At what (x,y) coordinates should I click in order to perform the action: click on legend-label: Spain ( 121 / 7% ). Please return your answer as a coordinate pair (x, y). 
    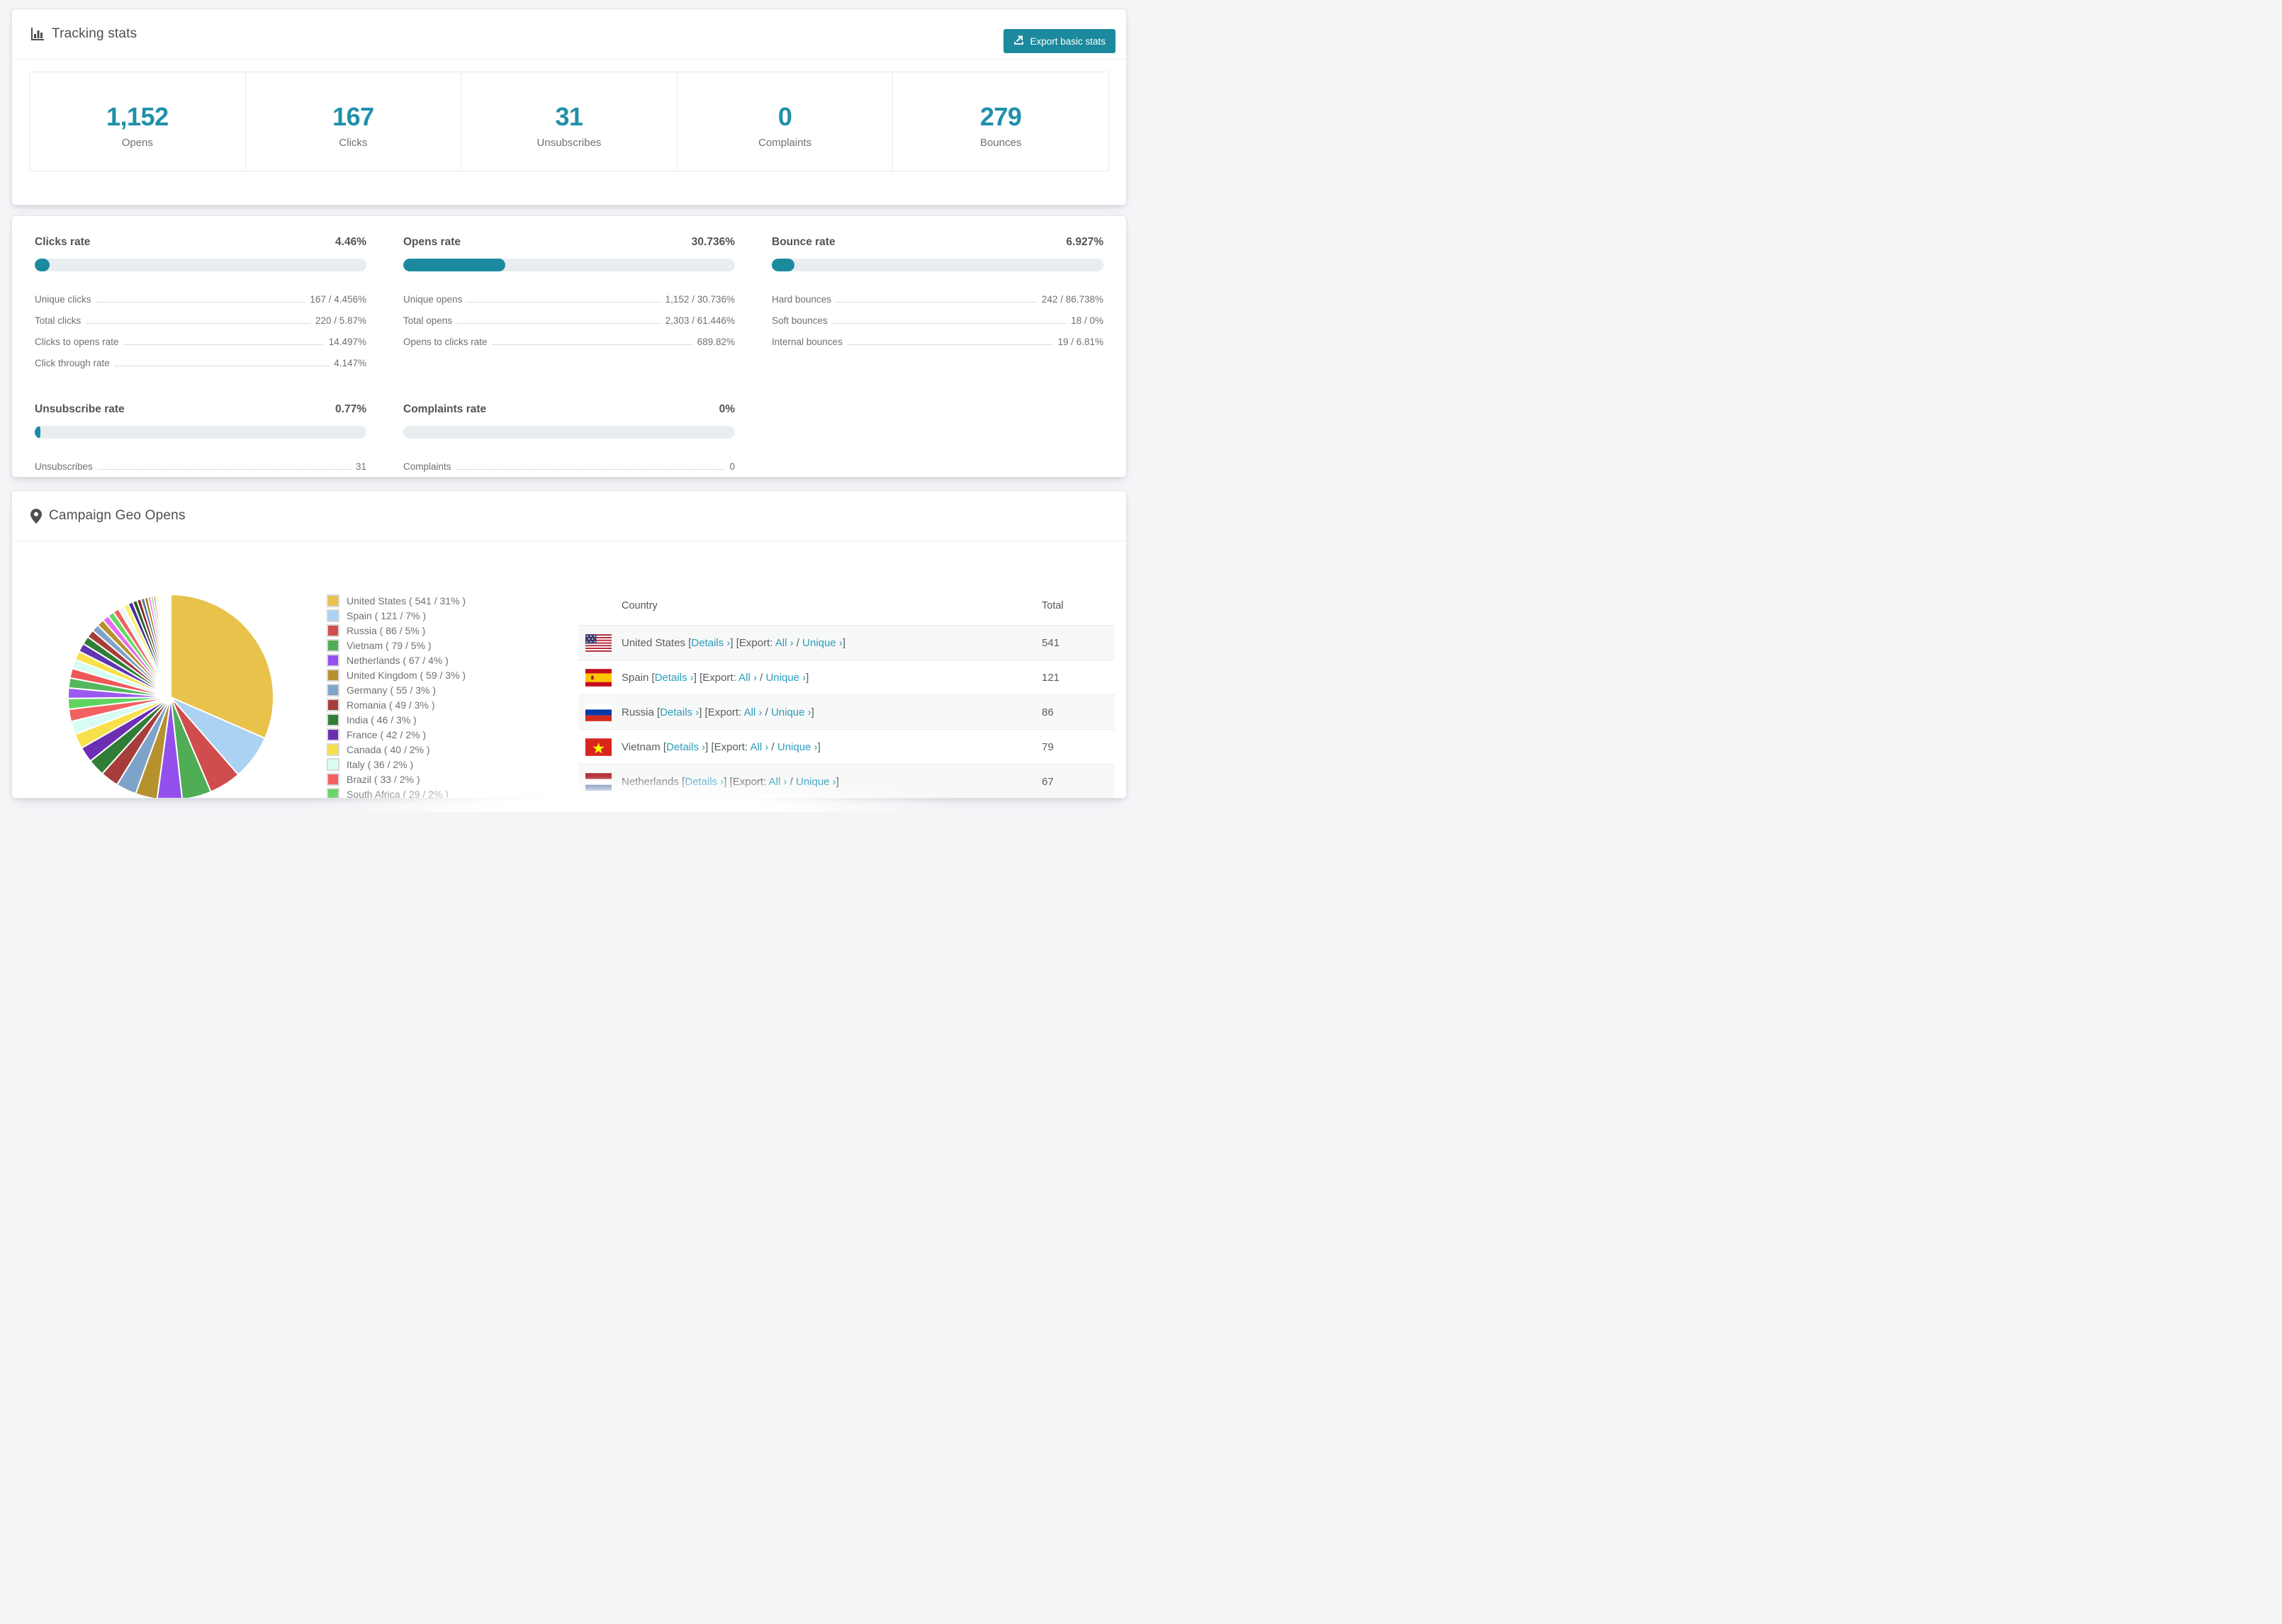
    Looking at the image, I should click on (387, 615).